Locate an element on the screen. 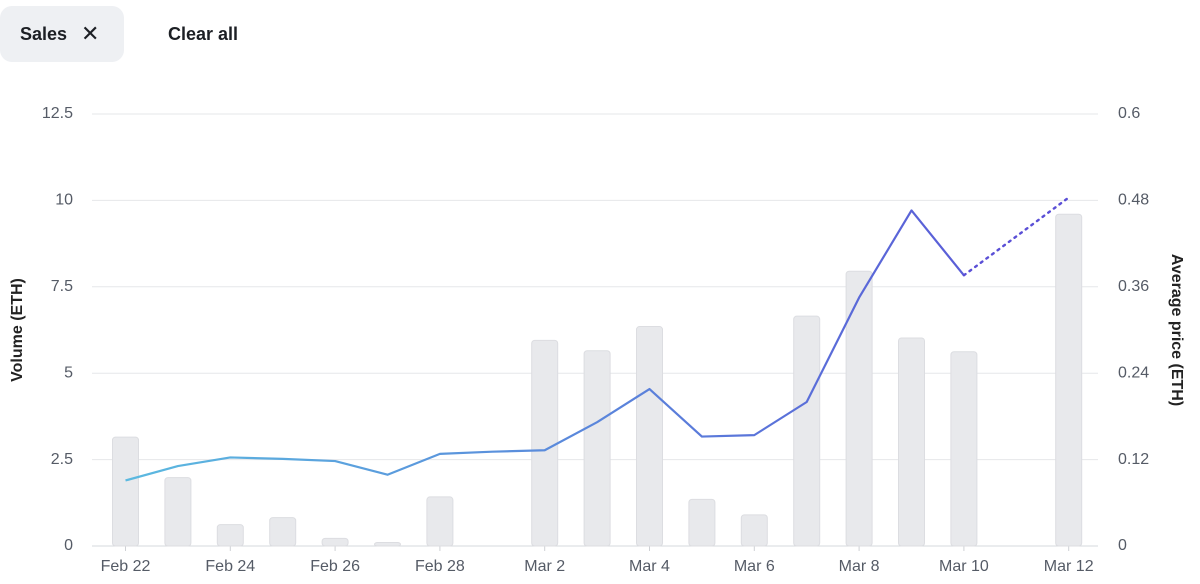 The height and width of the screenshot is (584, 1200). clear-all-button: Clear all is located at coordinates (203, 33).